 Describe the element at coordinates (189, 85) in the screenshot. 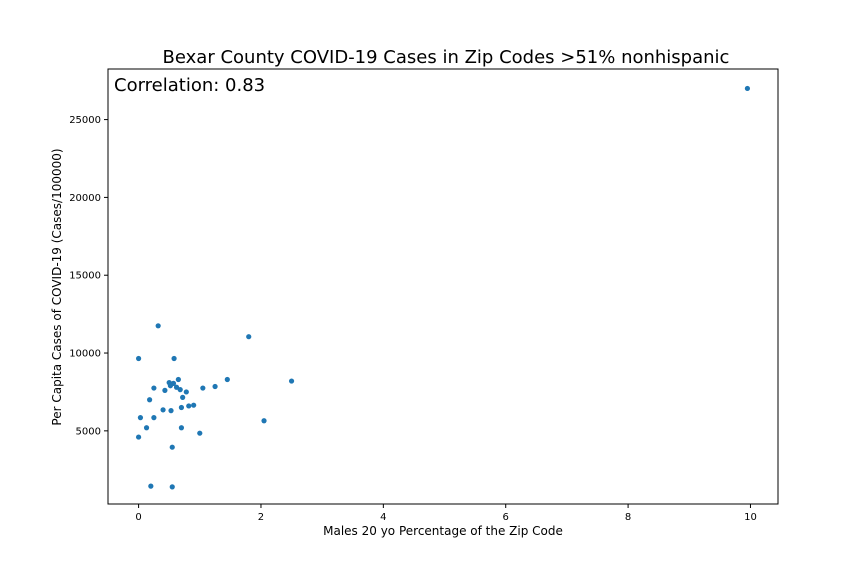

I see `correlation-annotation: Correlation: 0.83` at that location.